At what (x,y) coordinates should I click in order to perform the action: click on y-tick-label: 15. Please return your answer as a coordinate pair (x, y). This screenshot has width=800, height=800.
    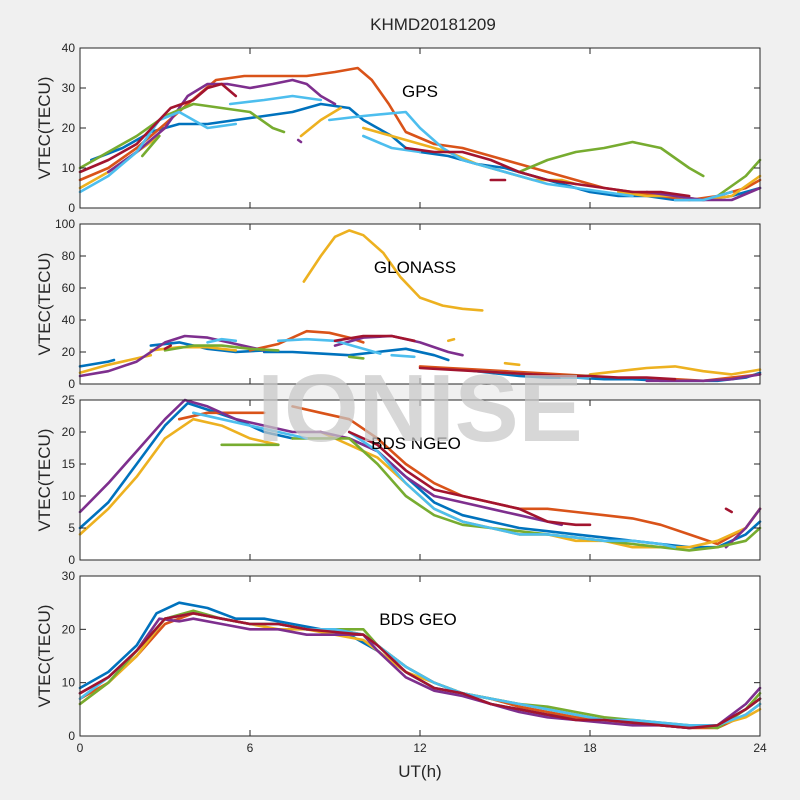
    Looking at the image, I should click on (69, 464).